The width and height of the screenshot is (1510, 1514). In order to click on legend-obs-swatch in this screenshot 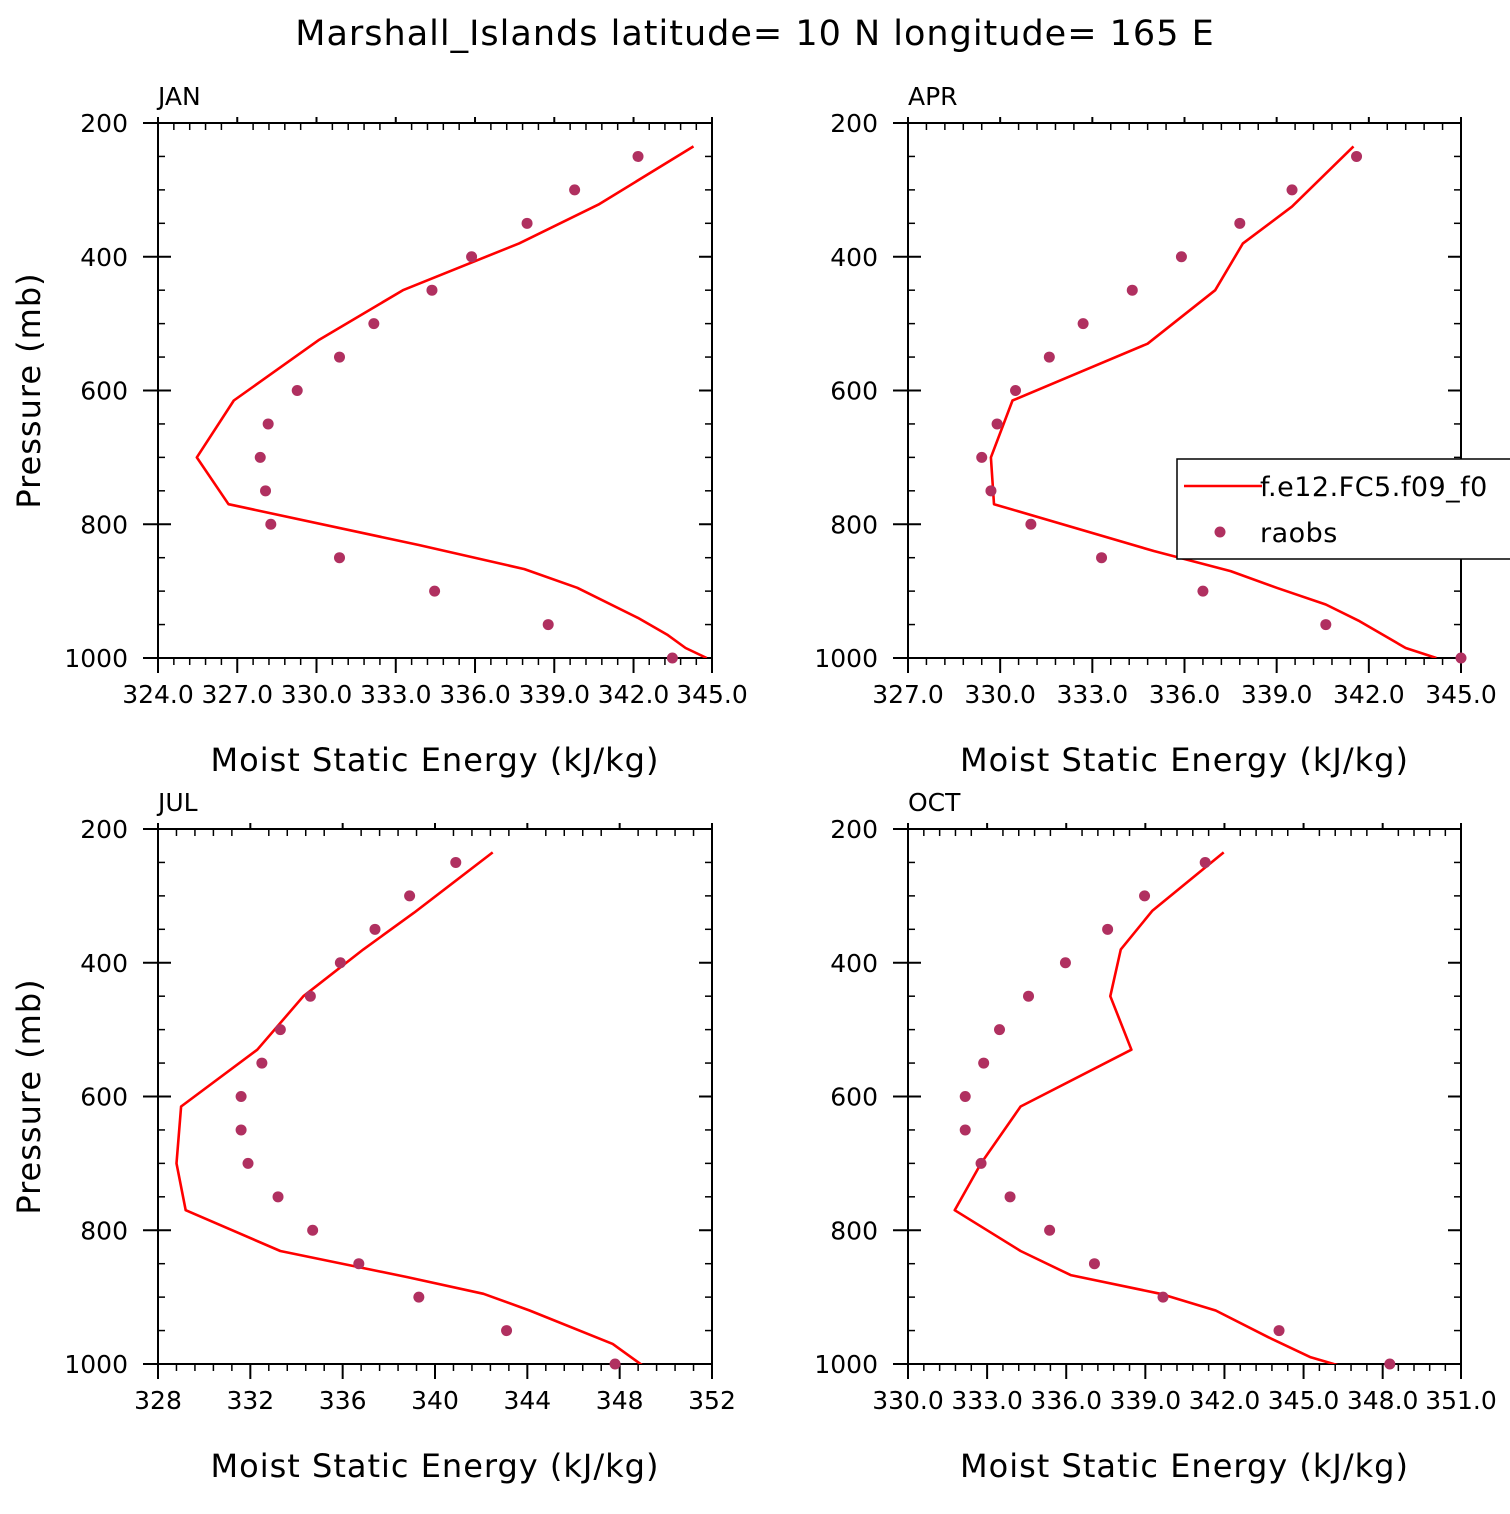, I will do `click(1220, 532)`.